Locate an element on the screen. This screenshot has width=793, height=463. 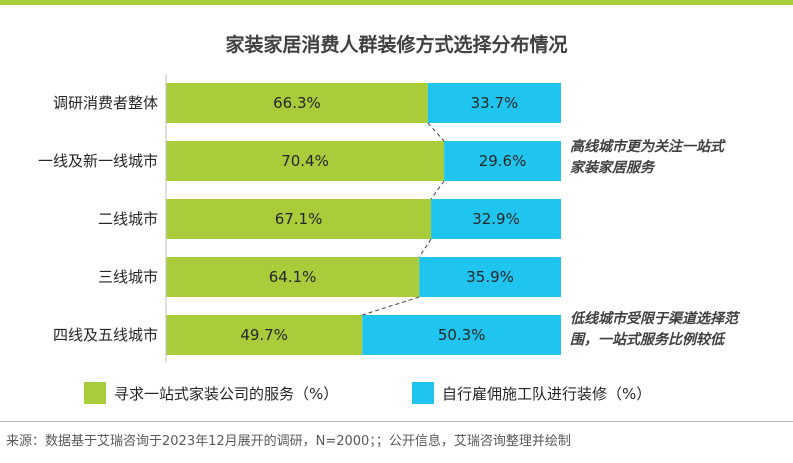
category-label-1: 调研消费者整体 is located at coordinates (105, 103).